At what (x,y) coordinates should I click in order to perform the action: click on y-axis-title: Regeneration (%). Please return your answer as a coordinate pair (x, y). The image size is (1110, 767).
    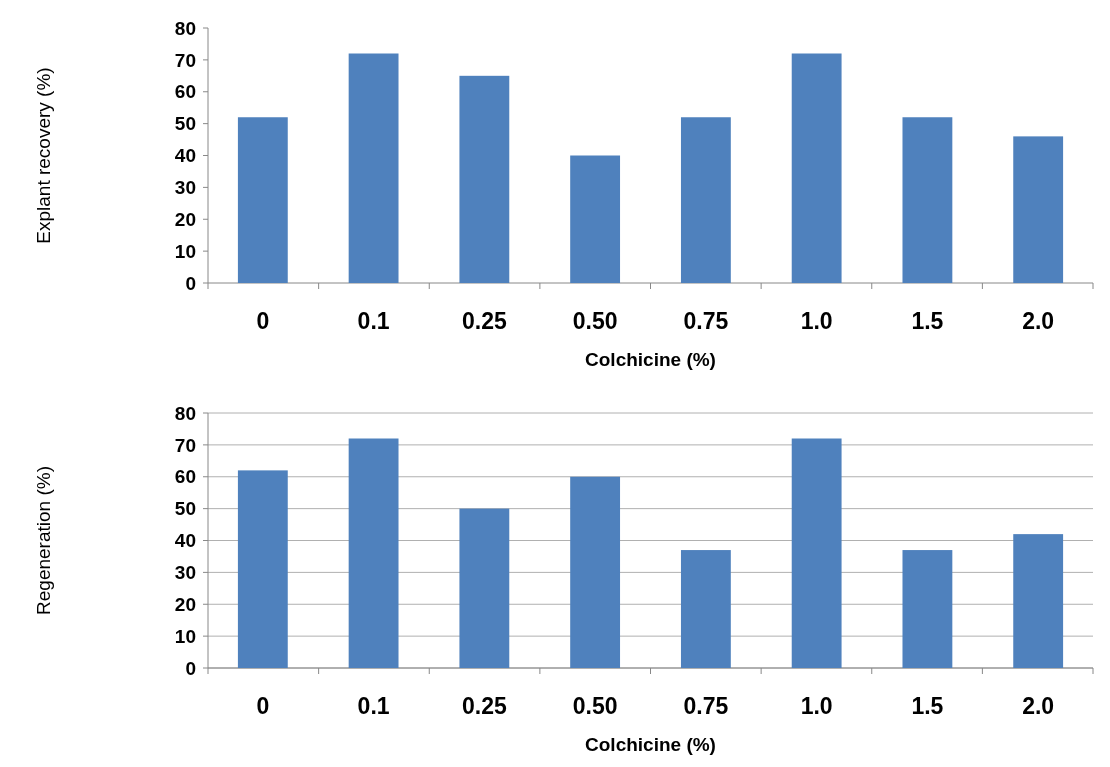
    Looking at the image, I should click on (43, 540).